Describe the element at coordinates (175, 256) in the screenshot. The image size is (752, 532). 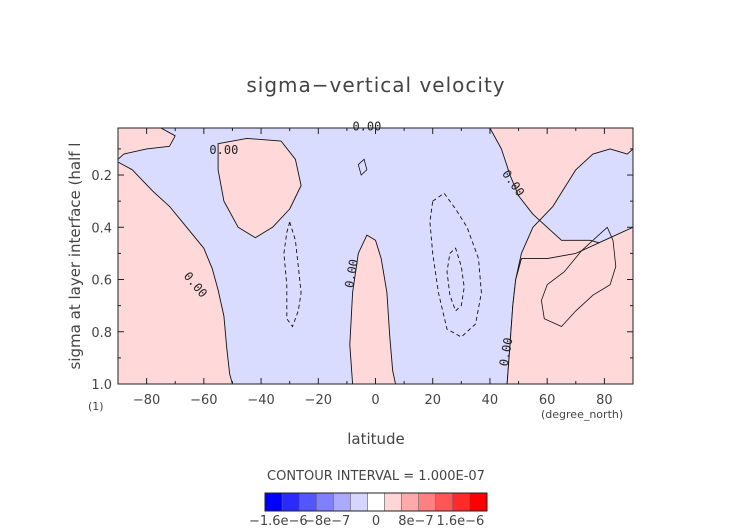
I see `positive-region-southern-subtropics` at that location.